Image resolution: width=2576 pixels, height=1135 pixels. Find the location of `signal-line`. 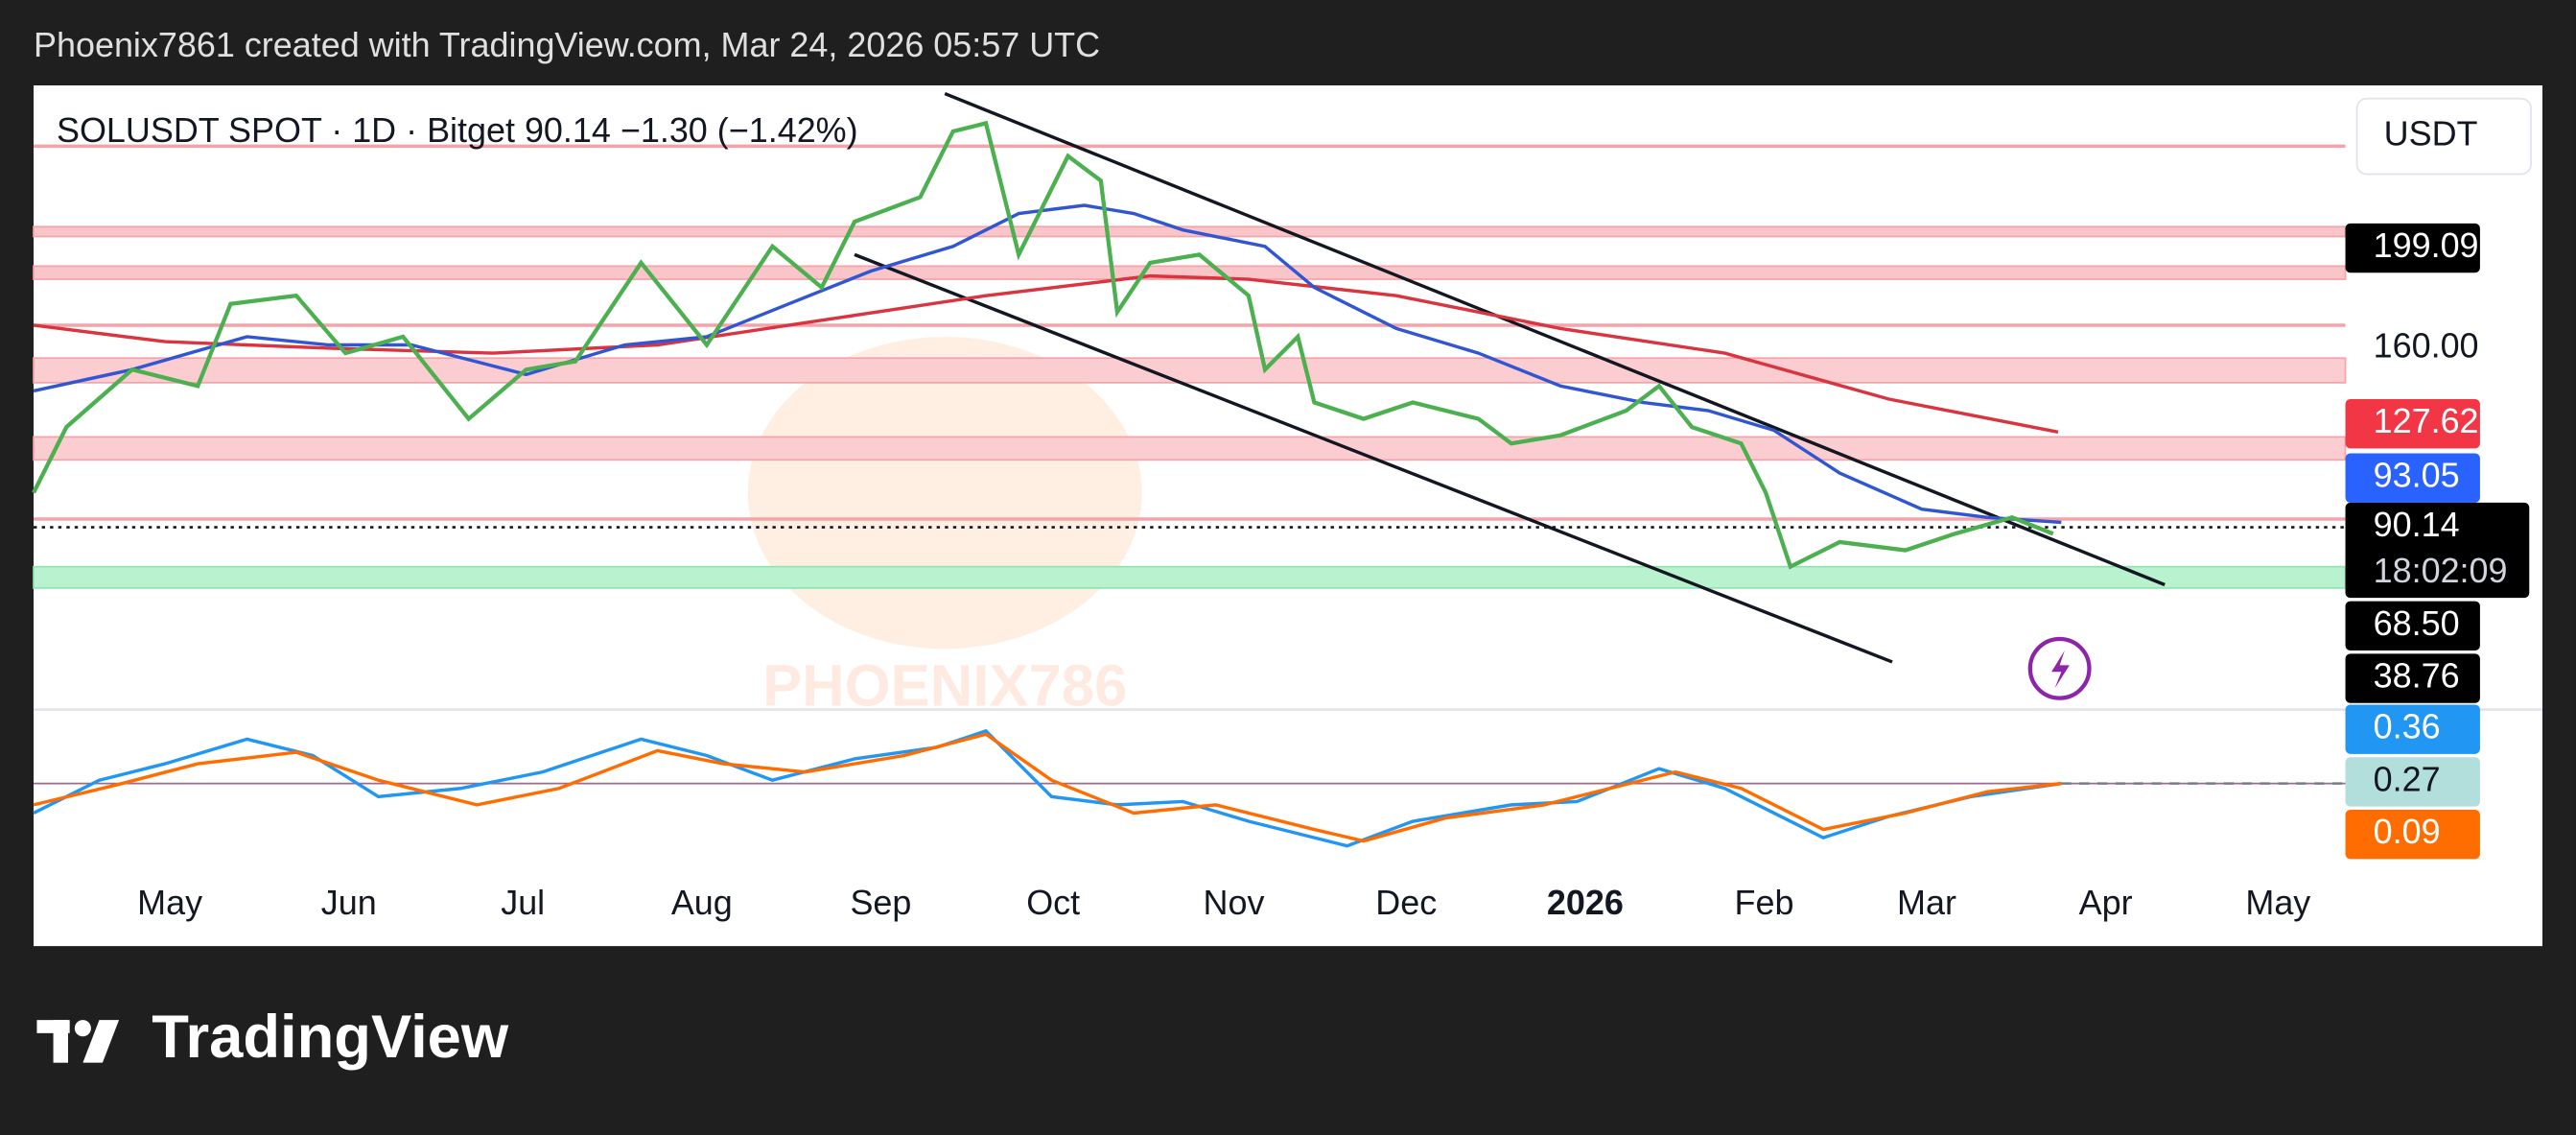

signal-line is located at coordinates (1047, 787).